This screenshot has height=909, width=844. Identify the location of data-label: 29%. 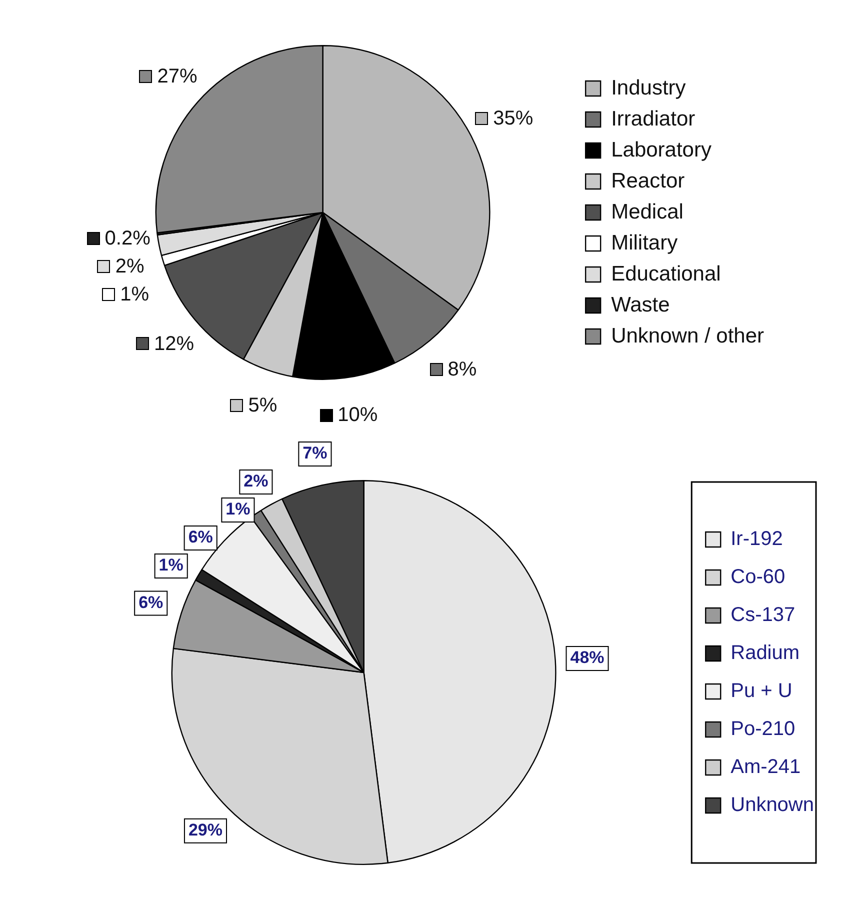
(205, 830).